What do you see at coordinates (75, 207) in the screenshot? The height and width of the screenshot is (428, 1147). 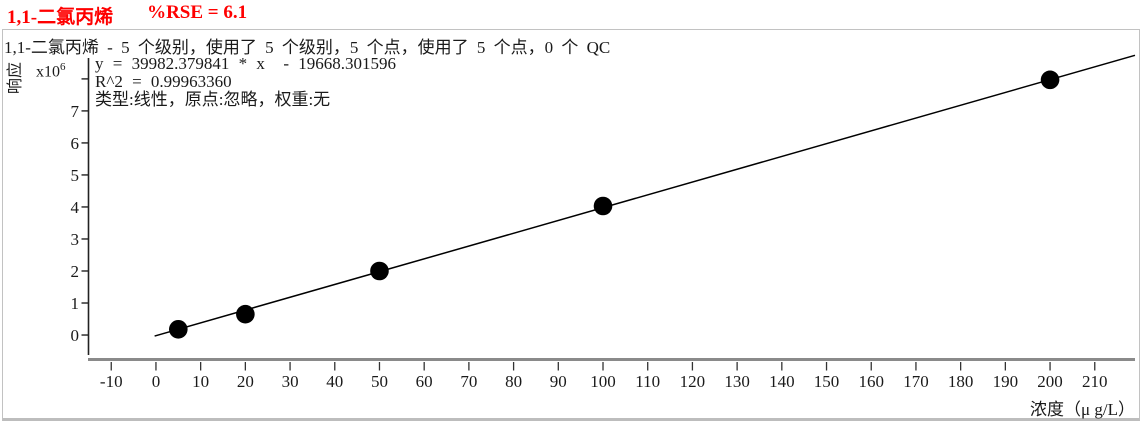 I see `y-tick-label: 4` at bounding box center [75, 207].